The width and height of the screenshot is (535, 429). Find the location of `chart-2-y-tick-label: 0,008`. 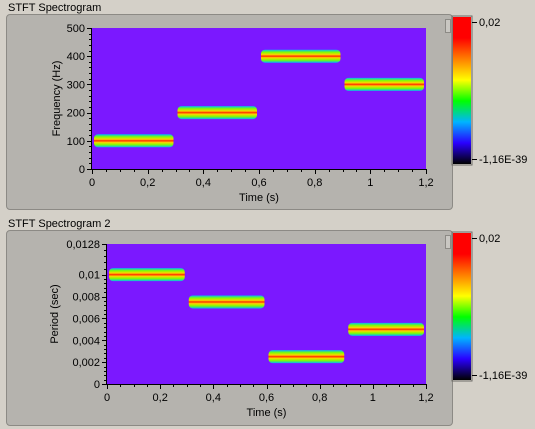

chart-2-y-tick-label: 0,008 is located at coordinates (86, 298).